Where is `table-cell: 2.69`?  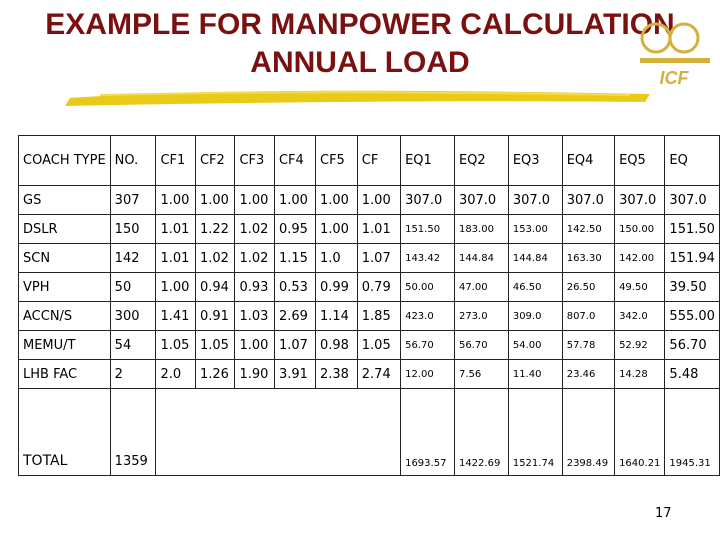
table-cell: 2.69 is located at coordinates (295, 316).